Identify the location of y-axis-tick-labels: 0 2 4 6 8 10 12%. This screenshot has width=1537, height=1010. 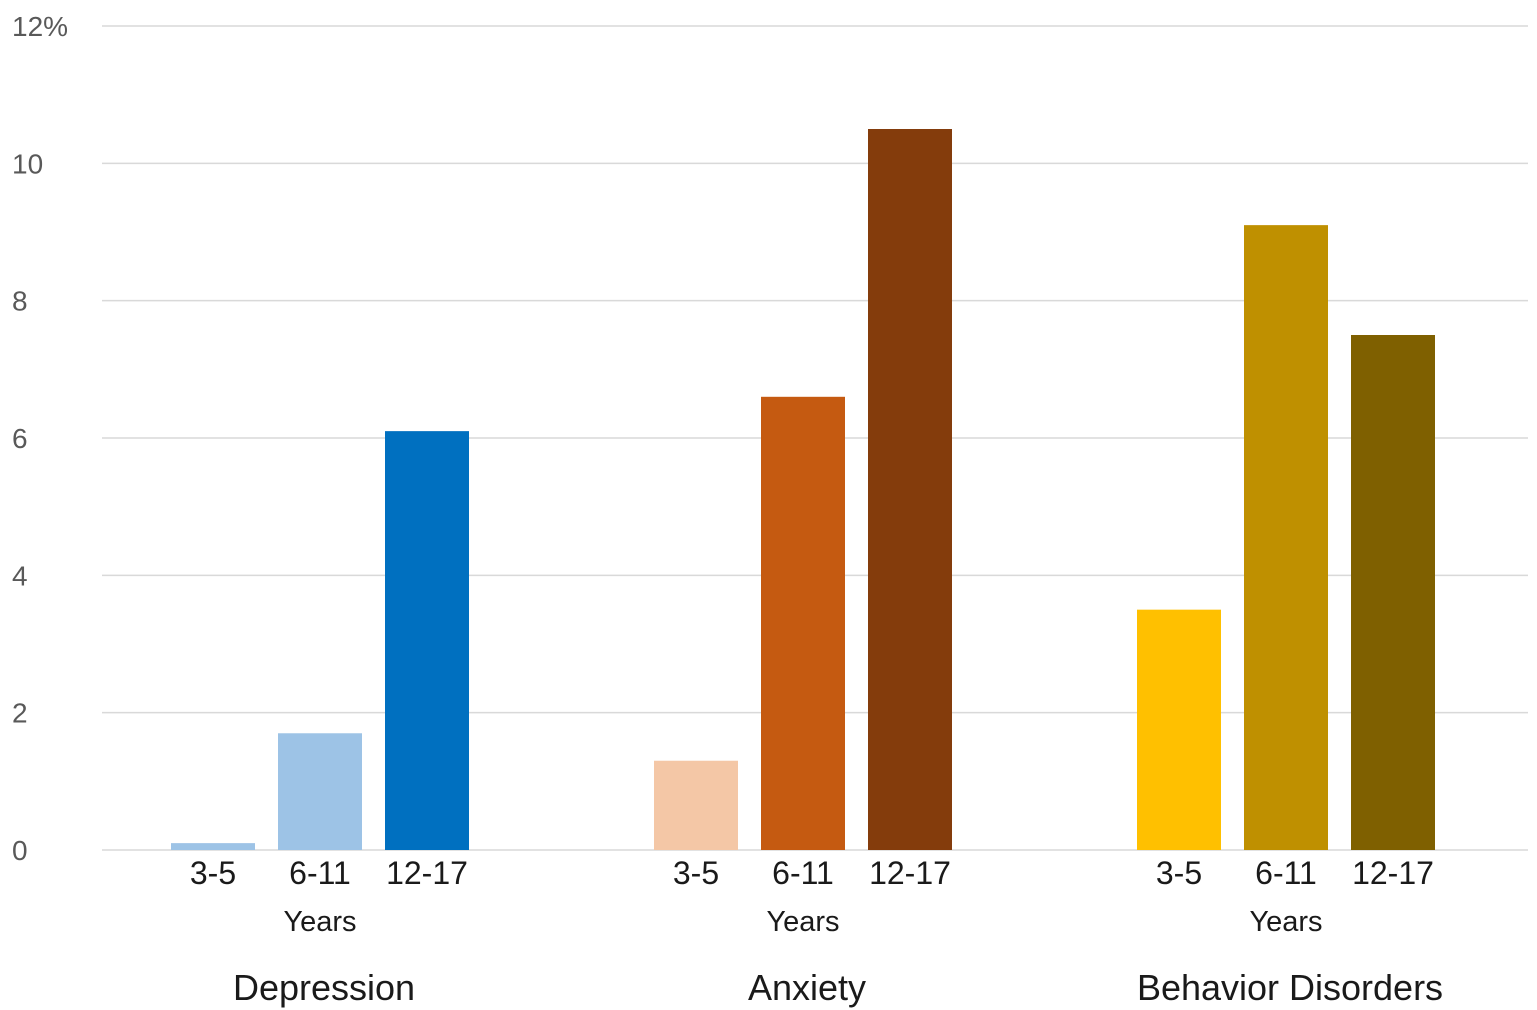
(40, 438).